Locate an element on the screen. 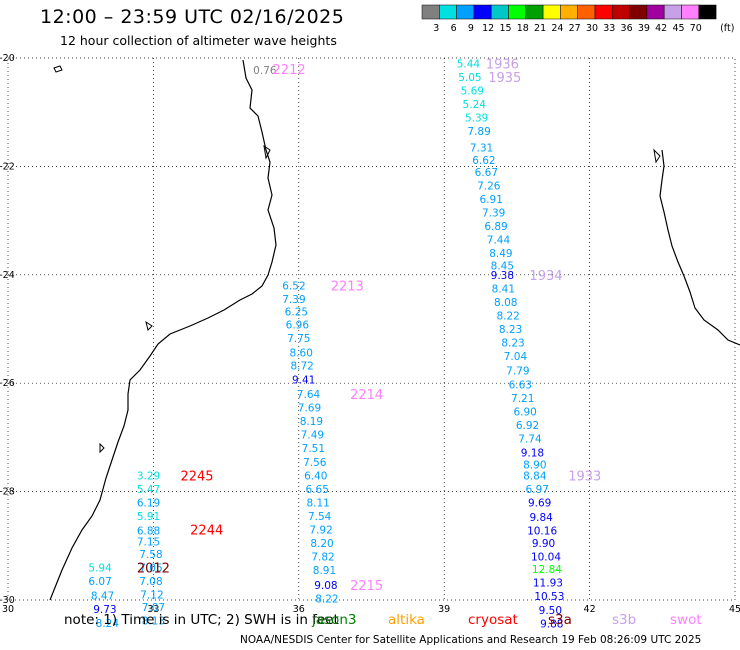 This screenshot has width=740, height=650. map-title: 12:00 – 23:59 UTC 02/16/2025 is located at coordinates (192, 17).